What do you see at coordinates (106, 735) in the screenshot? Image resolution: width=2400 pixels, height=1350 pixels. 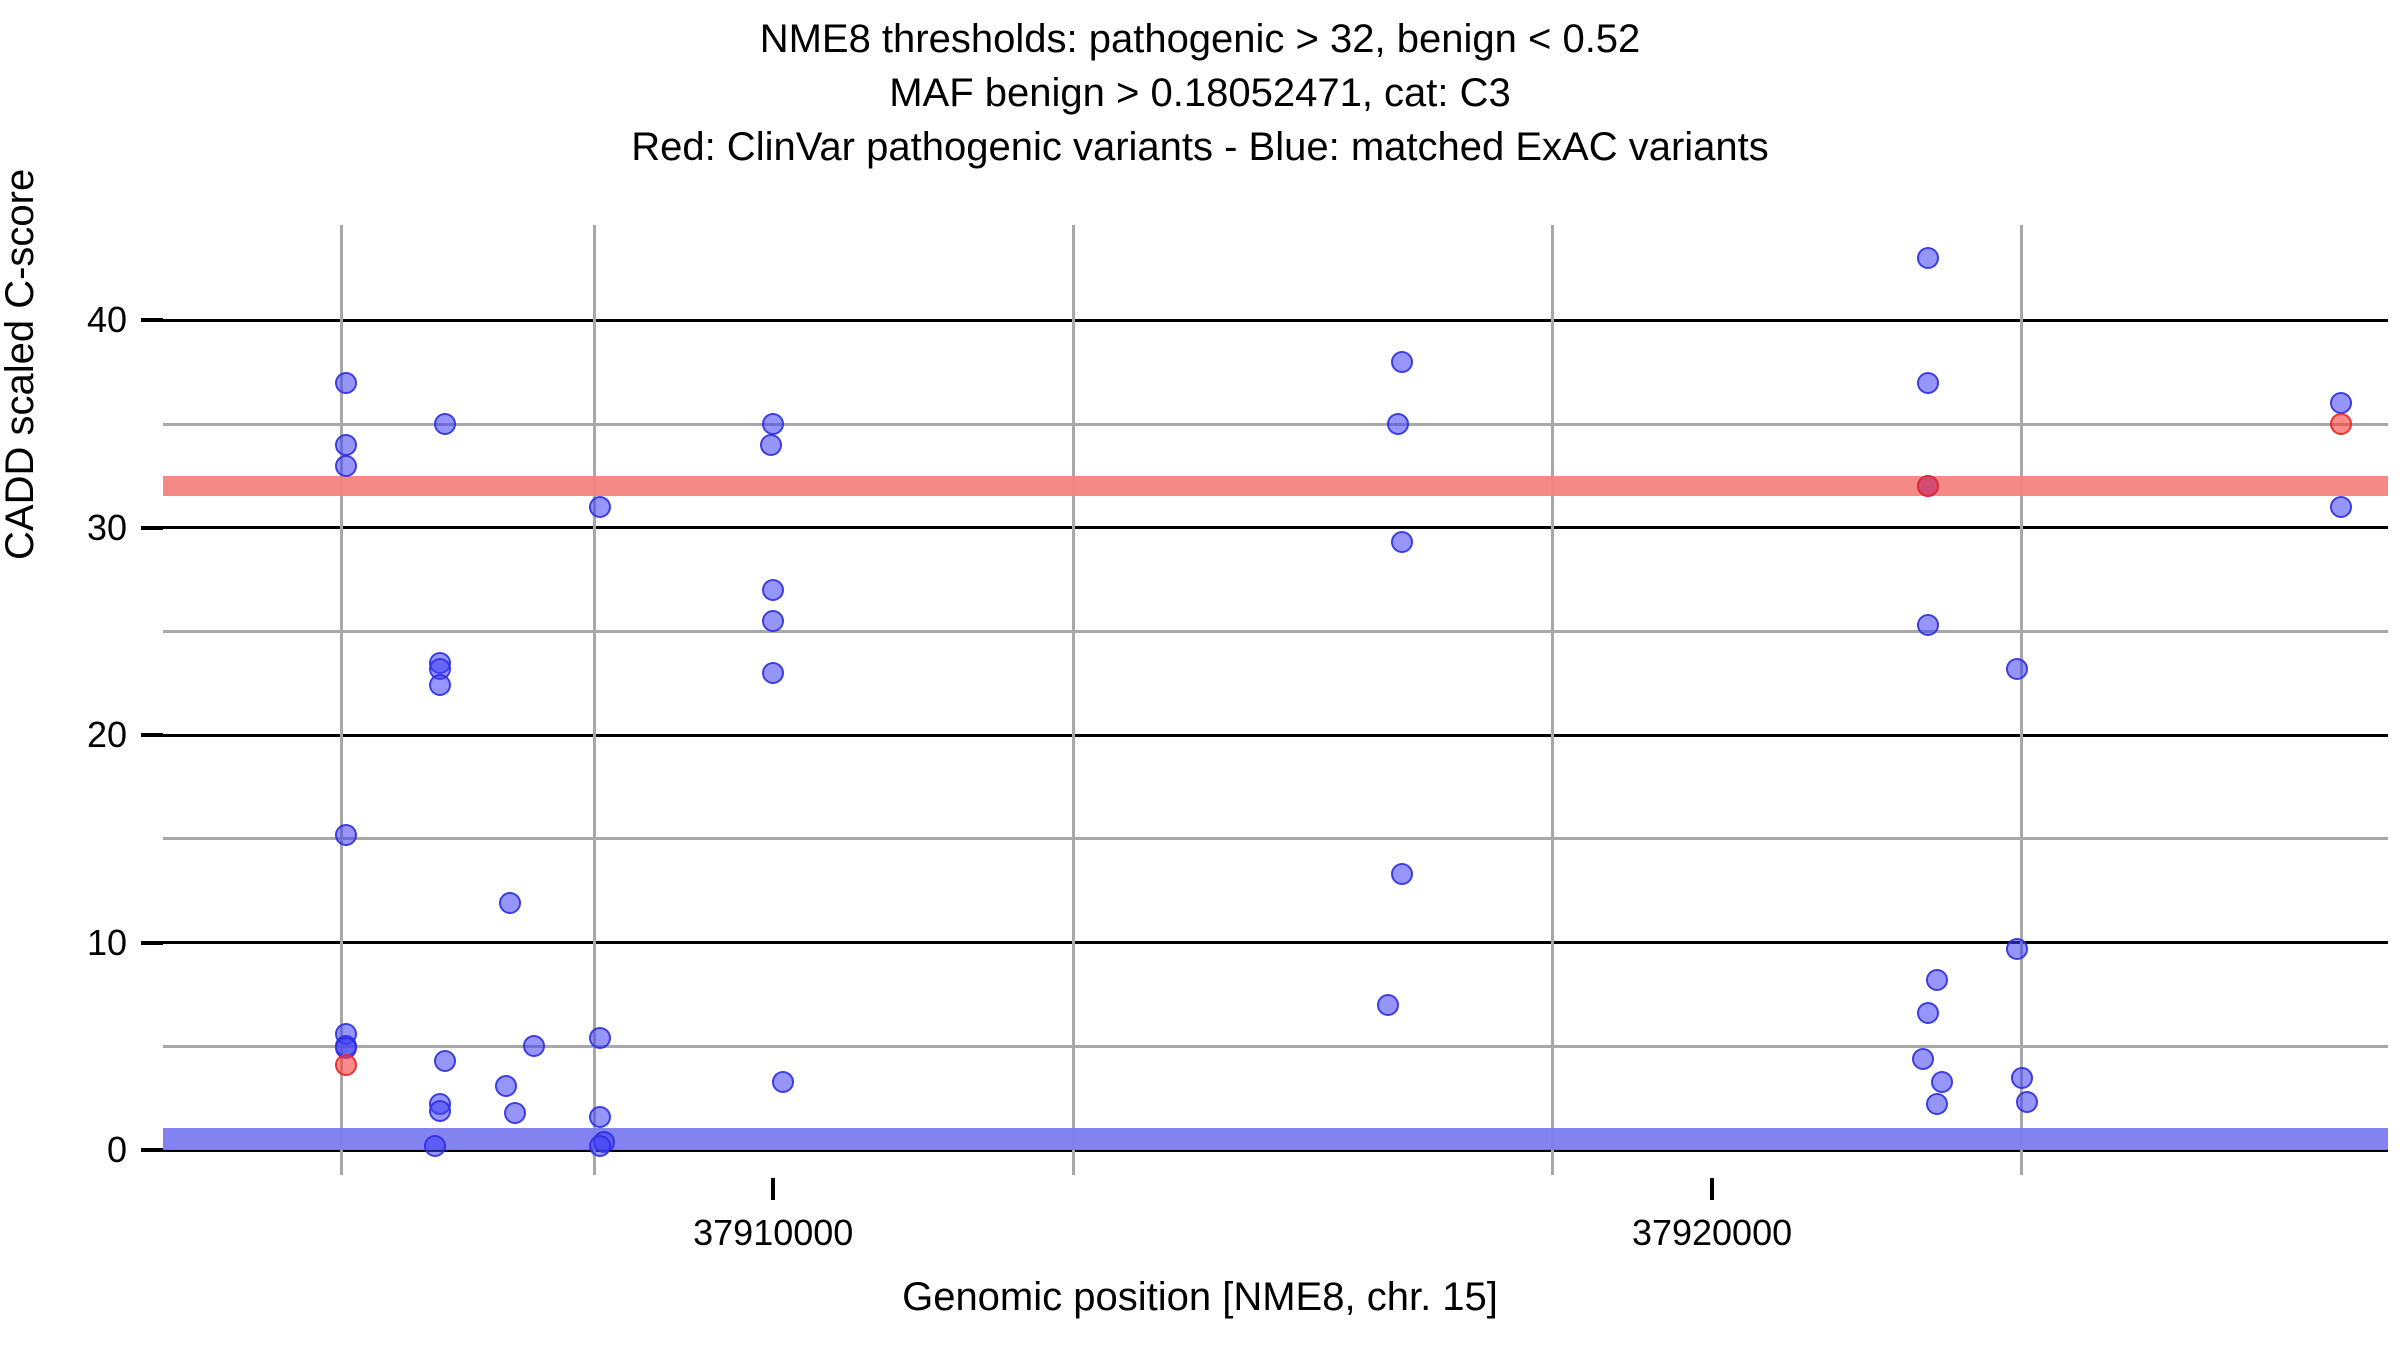 I see `y-axis-tick-label: 20` at bounding box center [106, 735].